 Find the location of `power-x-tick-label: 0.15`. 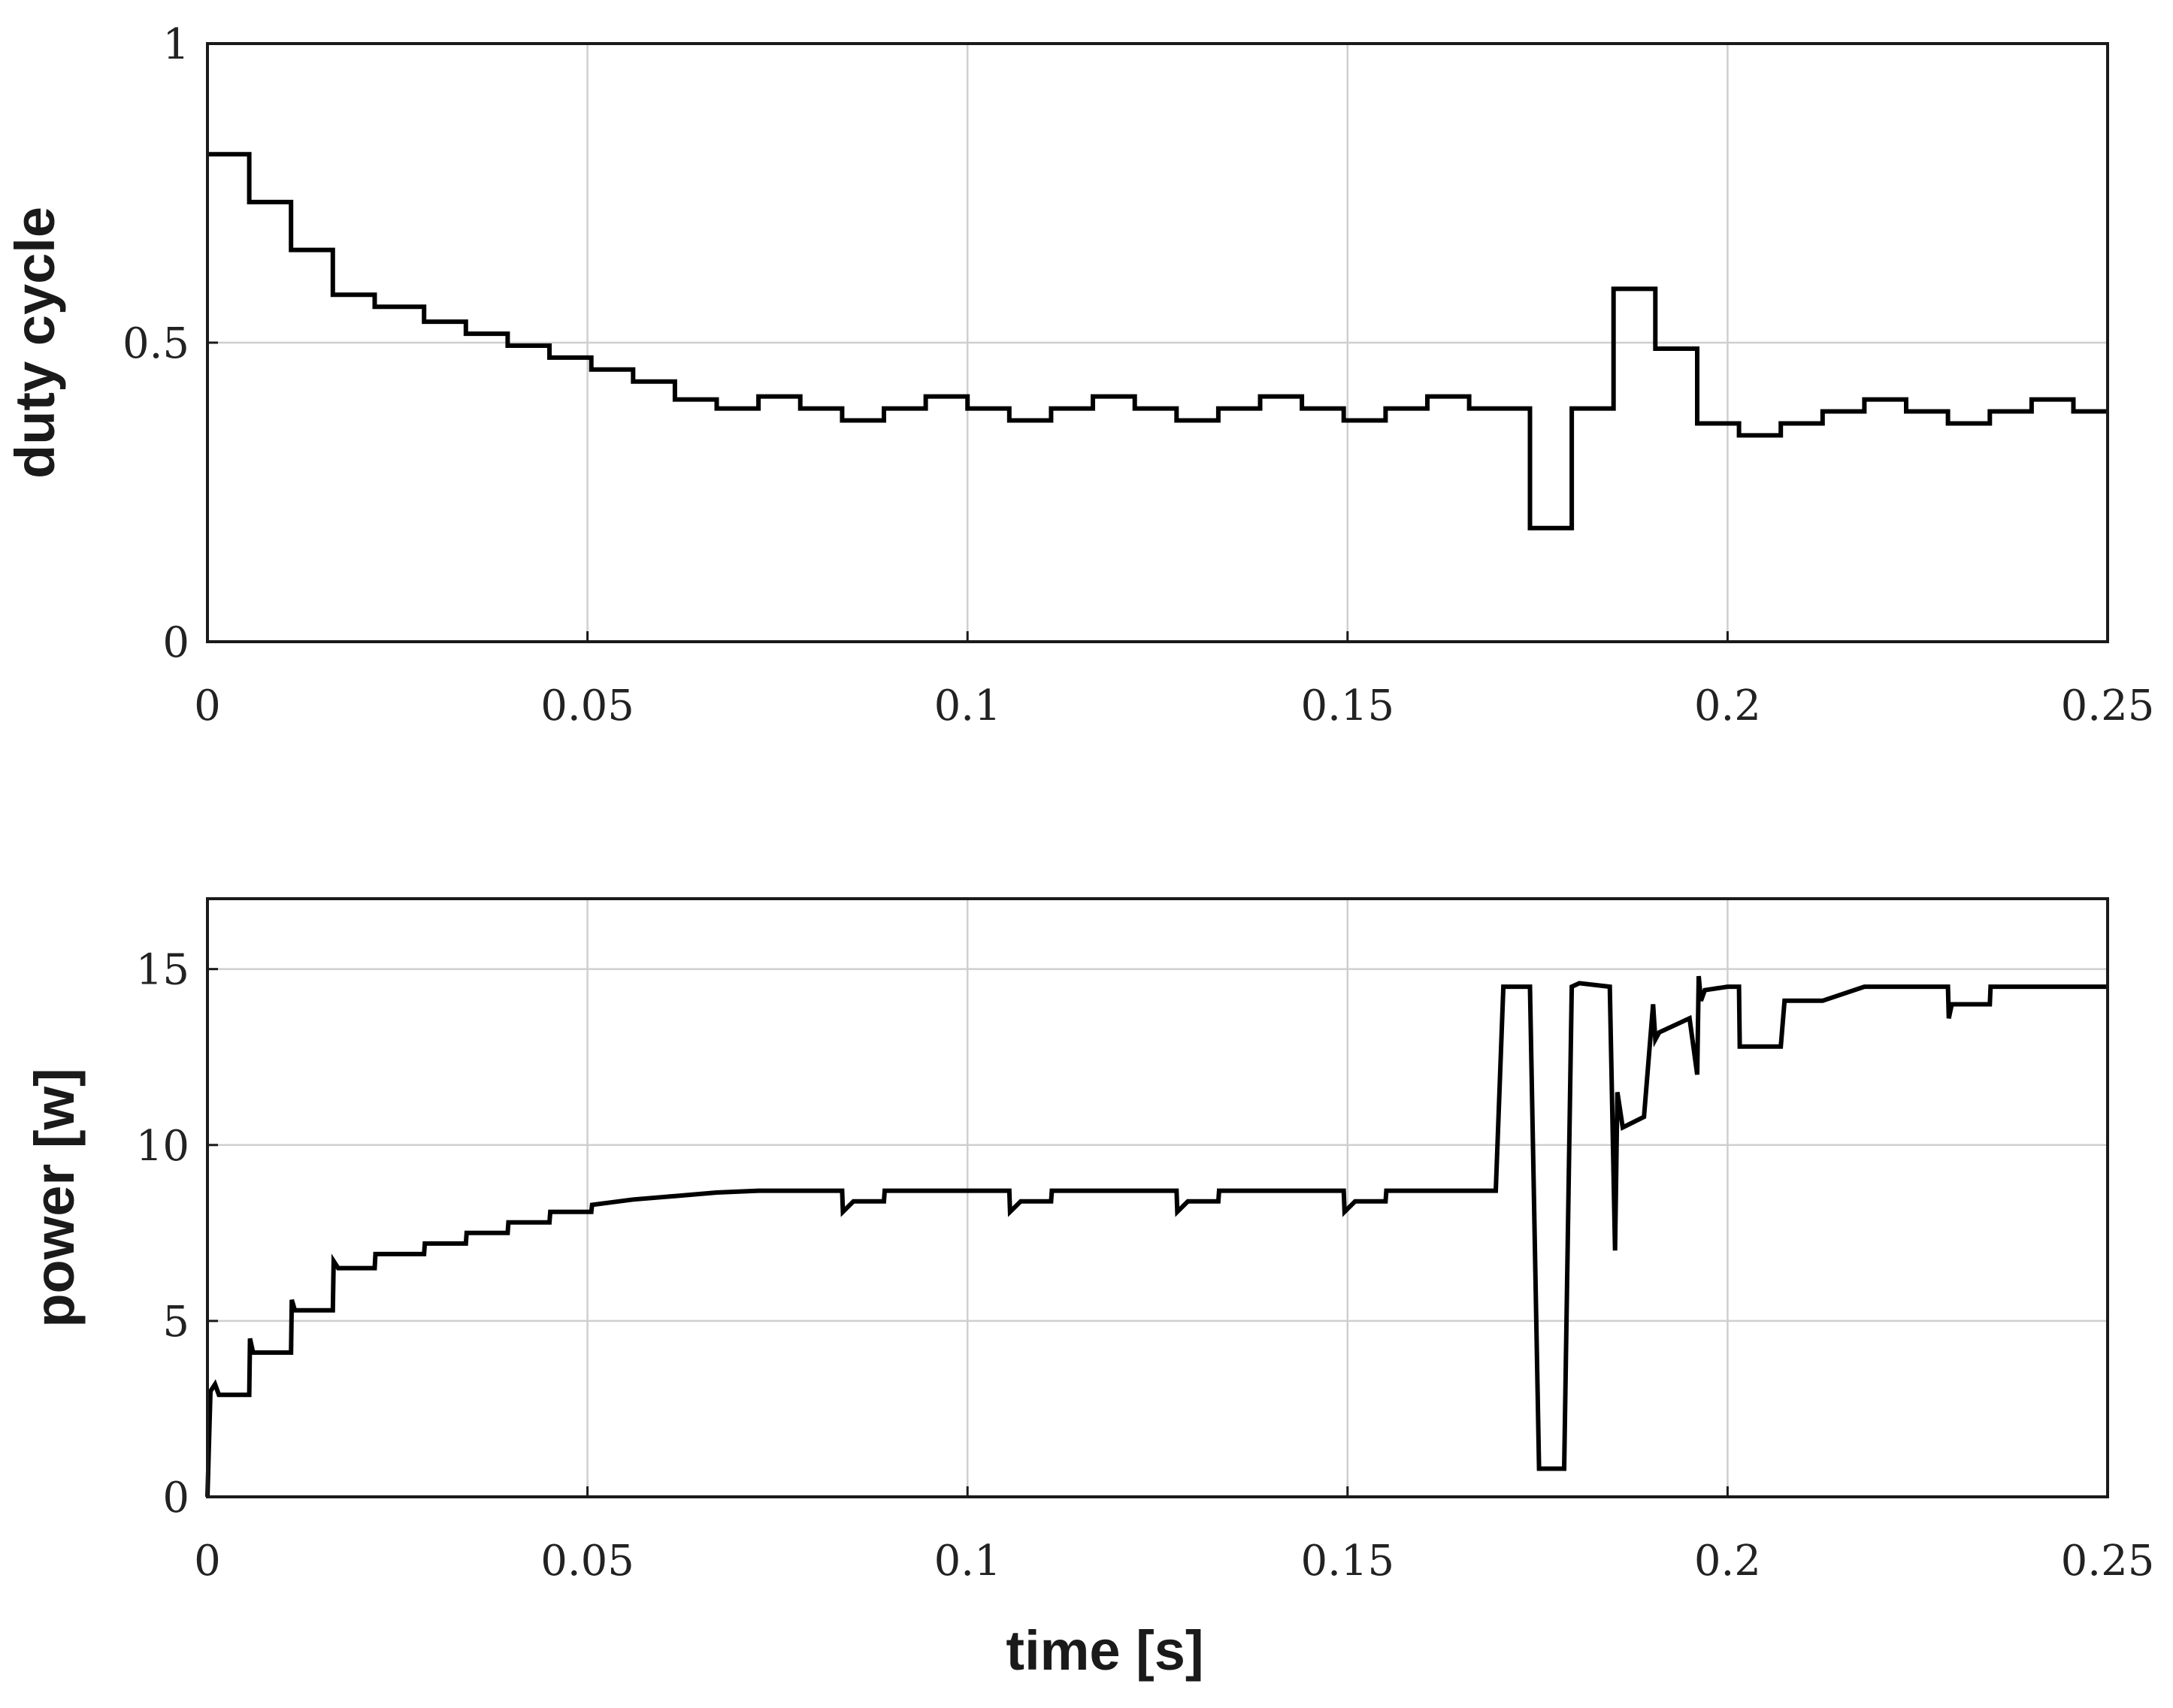

power-x-tick-label: 0.15 is located at coordinates (1347, 1561).